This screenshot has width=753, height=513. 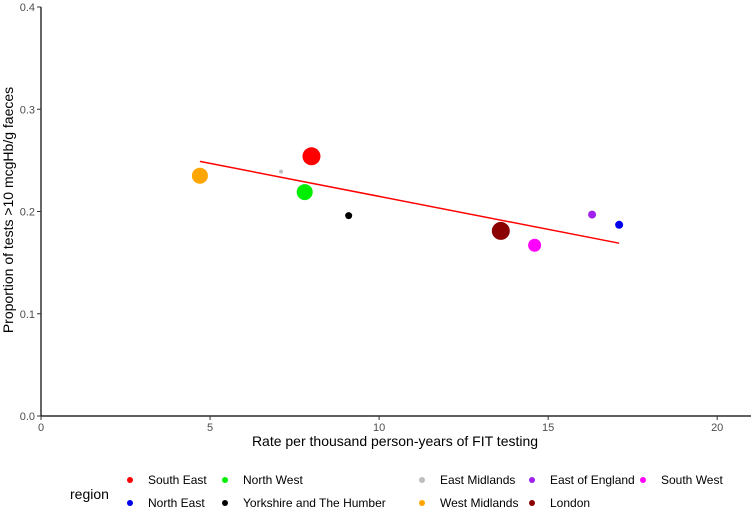 What do you see at coordinates (570, 503) in the screenshot?
I see `legend-label-london: London` at bounding box center [570, 503].